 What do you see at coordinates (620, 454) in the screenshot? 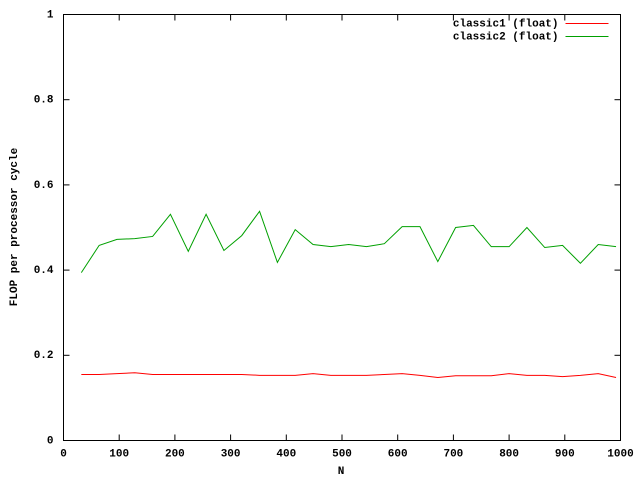
I see `x-tick-label: 1000` at bounding box center [620, 454].